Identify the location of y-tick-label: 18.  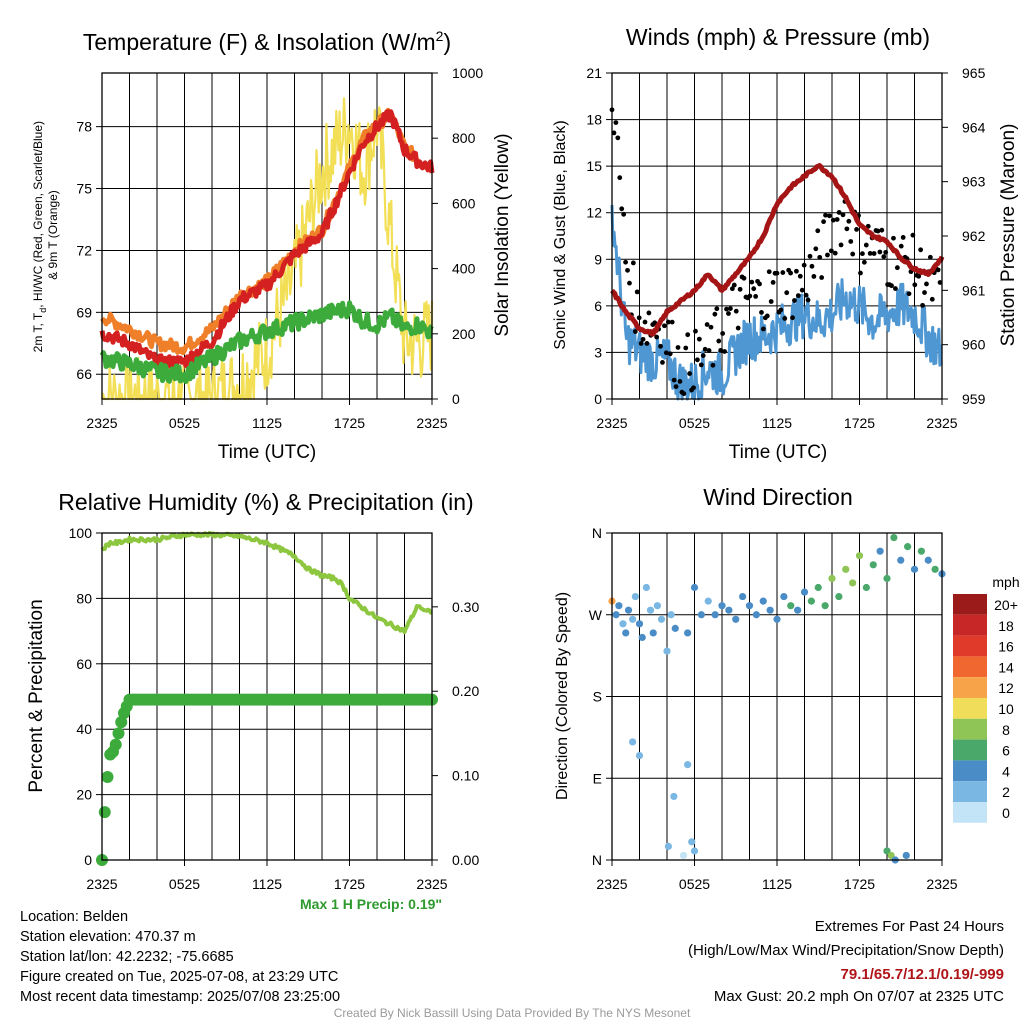
(594, 120).